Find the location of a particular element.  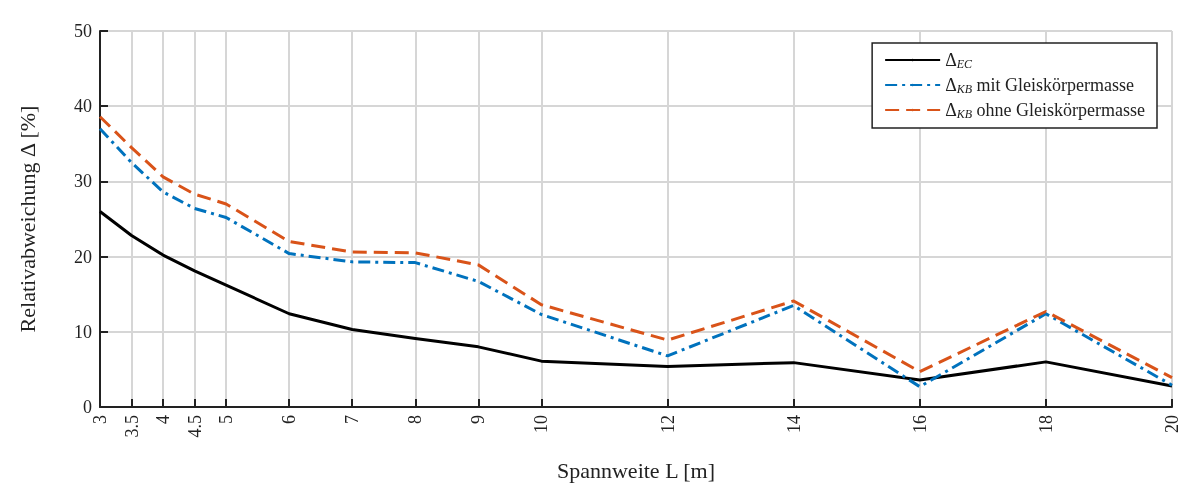

x-axis-title: Spannweite L [m] is located at coordinates (636, 470).